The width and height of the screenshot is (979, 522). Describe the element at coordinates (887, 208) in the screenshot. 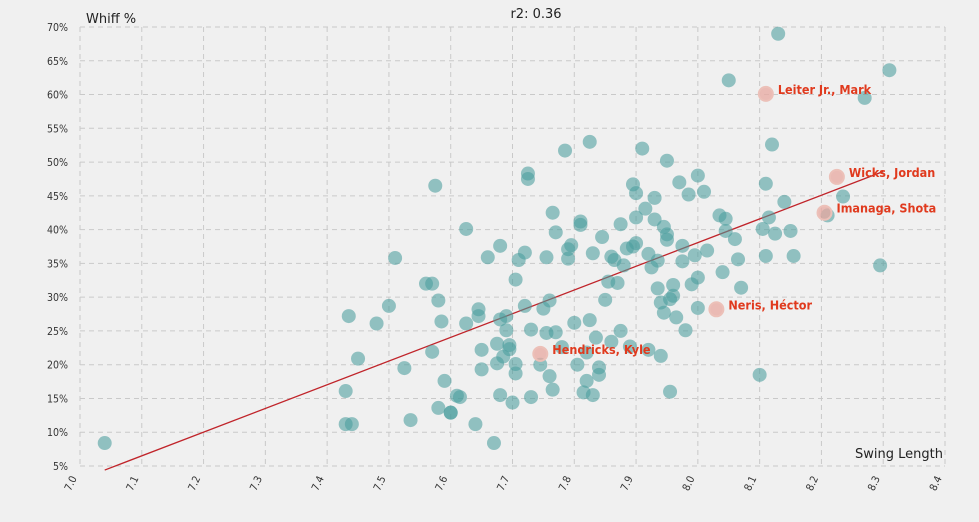

I see `highlighted-point-label: Imanaga, Shota` at that location.